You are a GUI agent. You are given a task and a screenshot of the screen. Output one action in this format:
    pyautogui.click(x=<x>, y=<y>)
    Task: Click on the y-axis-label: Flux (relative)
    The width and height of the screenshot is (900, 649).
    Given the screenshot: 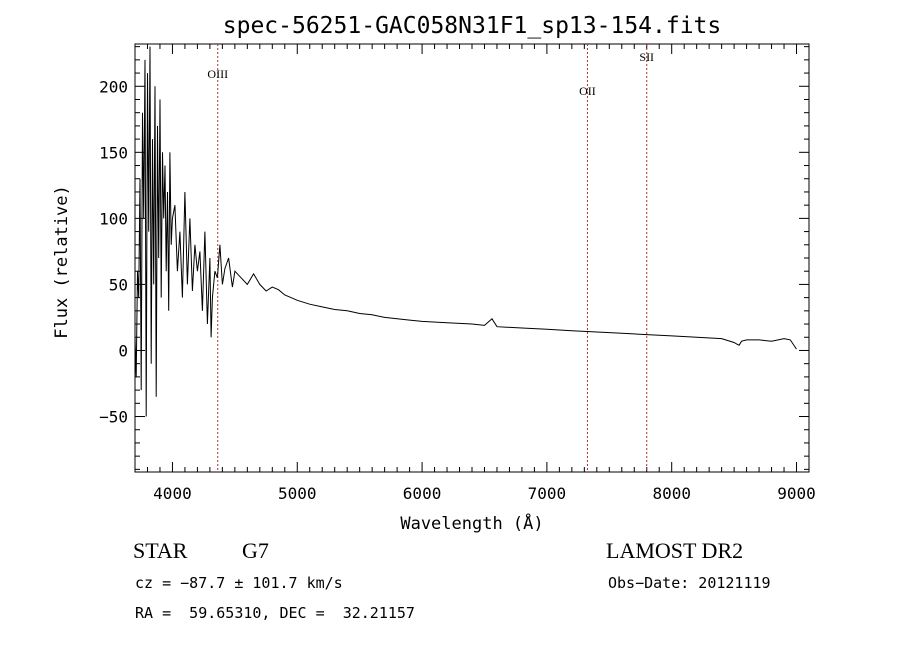 What is the action you would take?
    pyautogui.click(x=62, y=262)
    